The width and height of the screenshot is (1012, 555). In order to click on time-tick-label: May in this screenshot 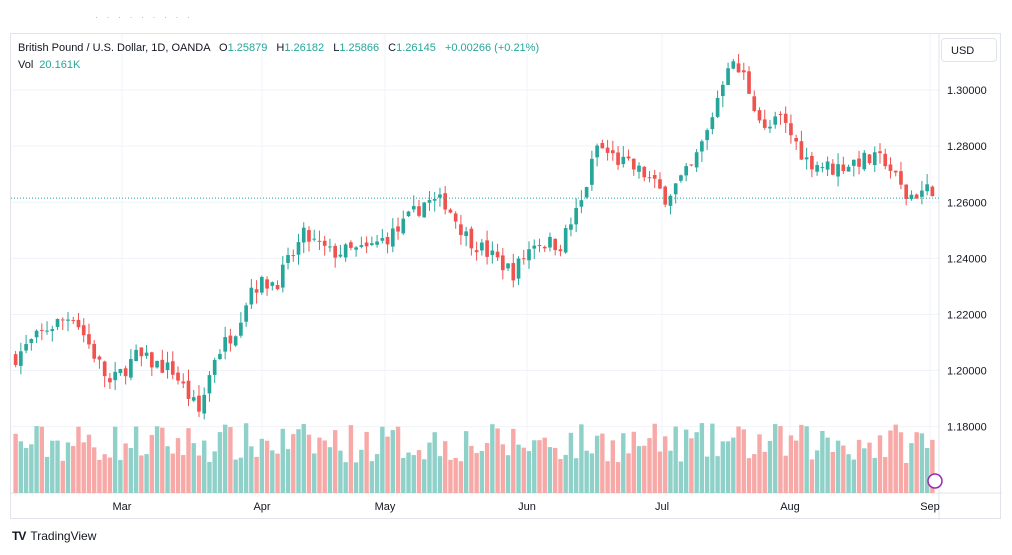, I will do `click(385, 507)`.